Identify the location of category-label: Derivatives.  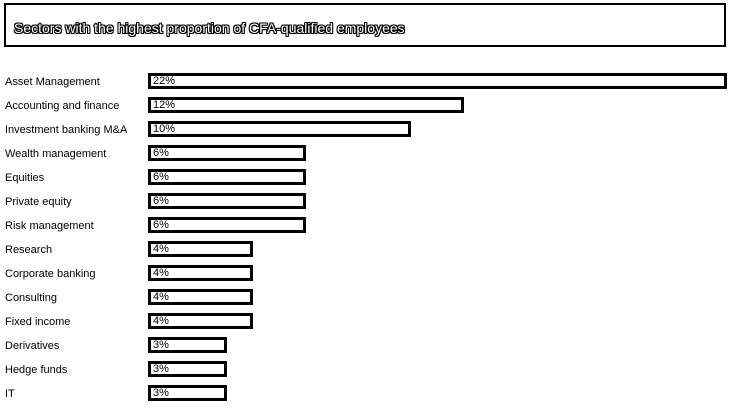
(32, 346).